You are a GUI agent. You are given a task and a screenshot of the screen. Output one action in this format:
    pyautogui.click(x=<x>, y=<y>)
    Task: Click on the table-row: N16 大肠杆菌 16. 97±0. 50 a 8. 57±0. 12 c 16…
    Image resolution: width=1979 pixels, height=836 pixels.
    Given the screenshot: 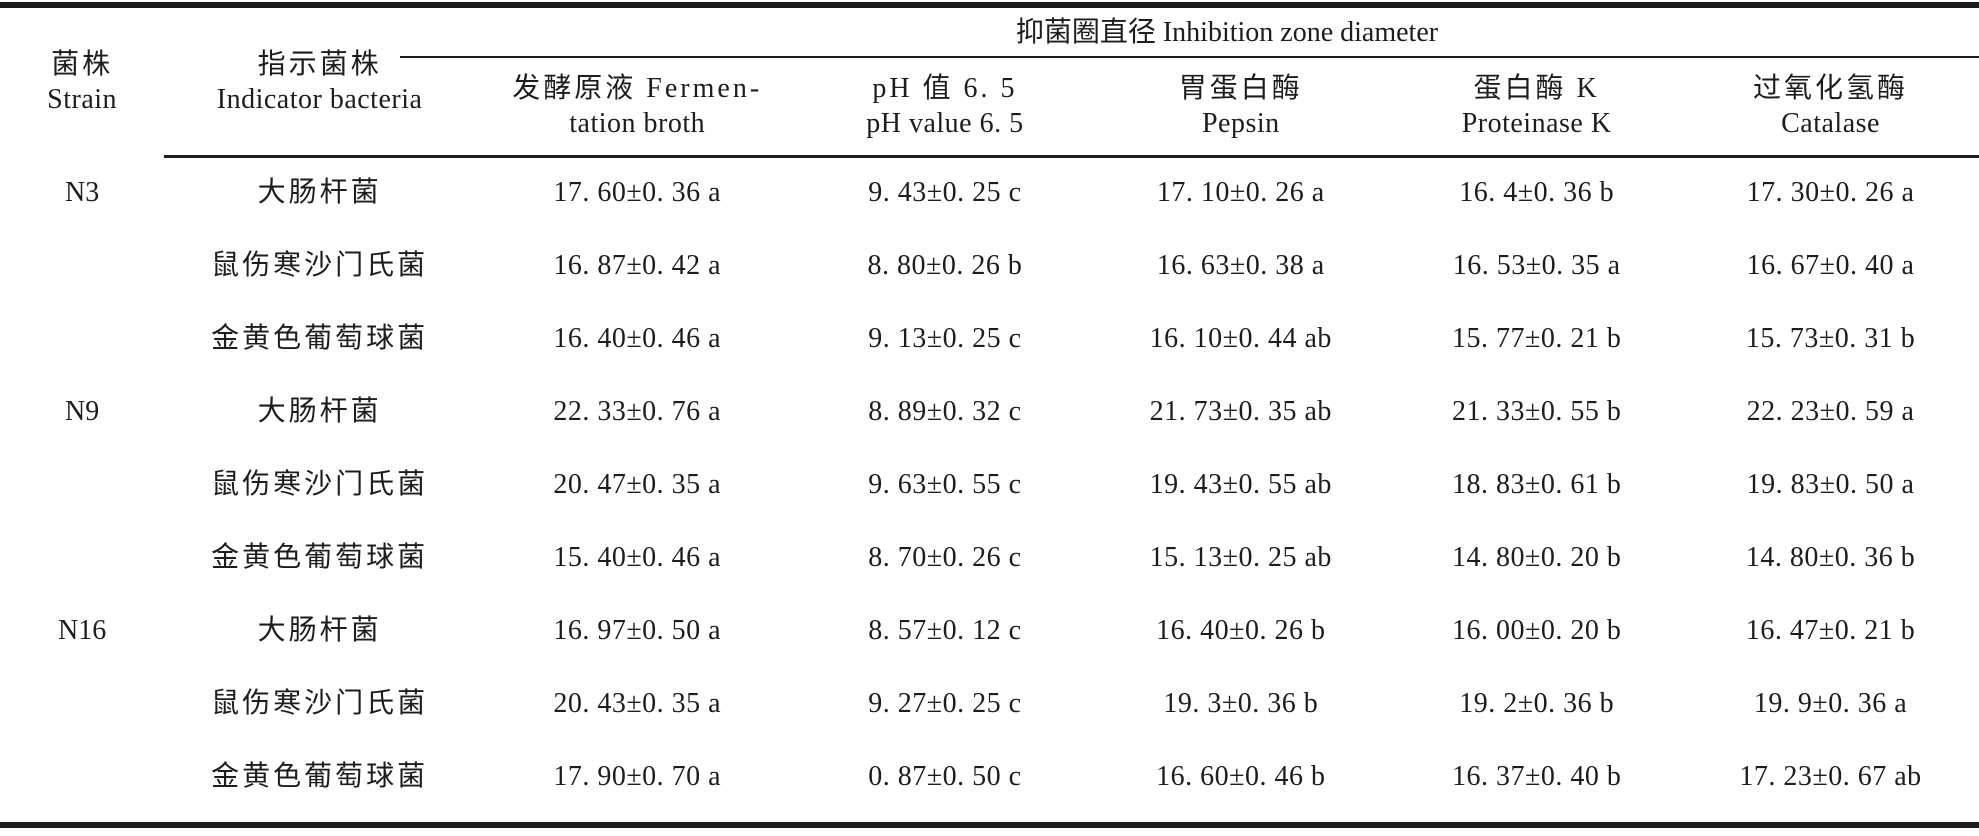 What is the action you would take?
    pyautogui.click(x=989, y=630)
    